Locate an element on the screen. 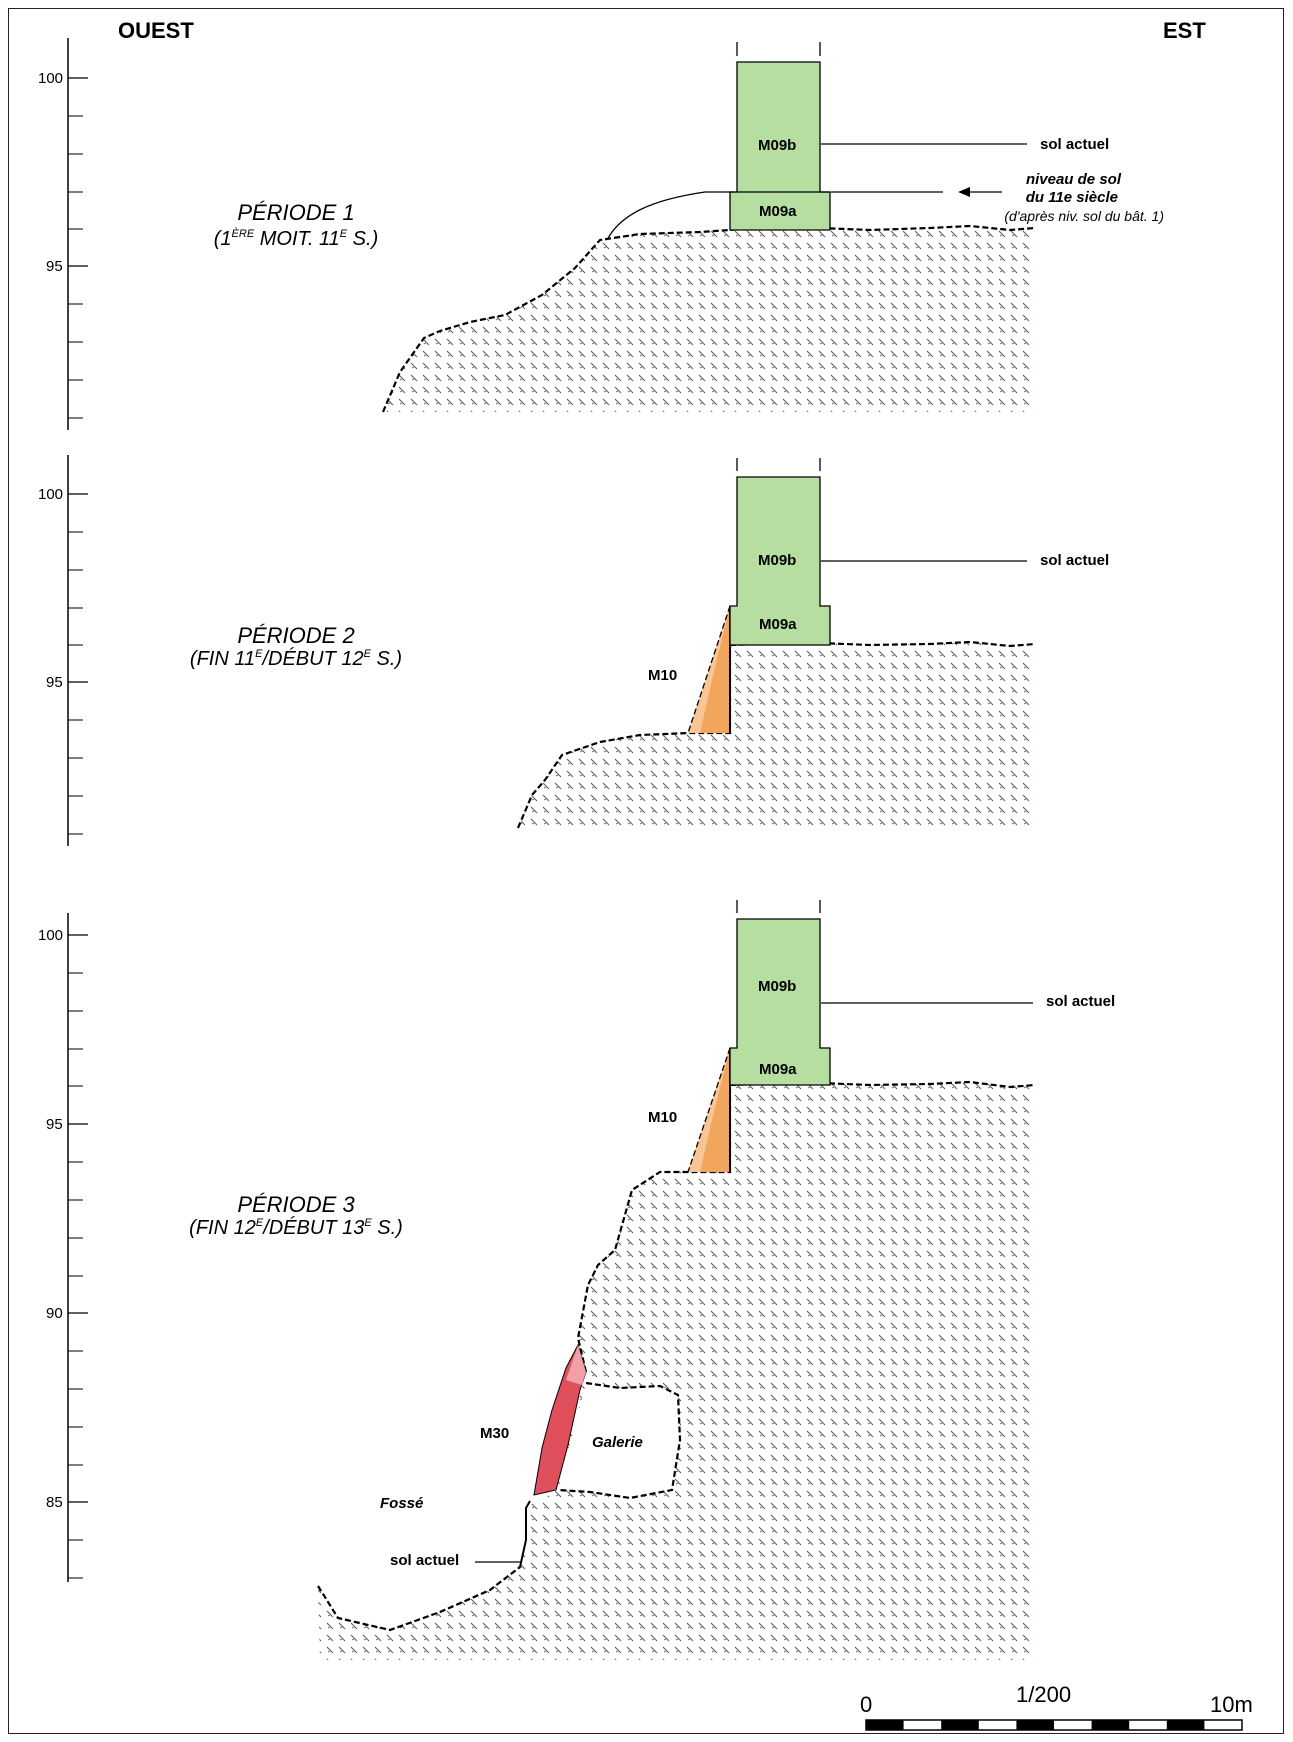 The image size is (1293, 1742). scale-bar: 0 1/200 10m is located at coordinates (1056, 1706).